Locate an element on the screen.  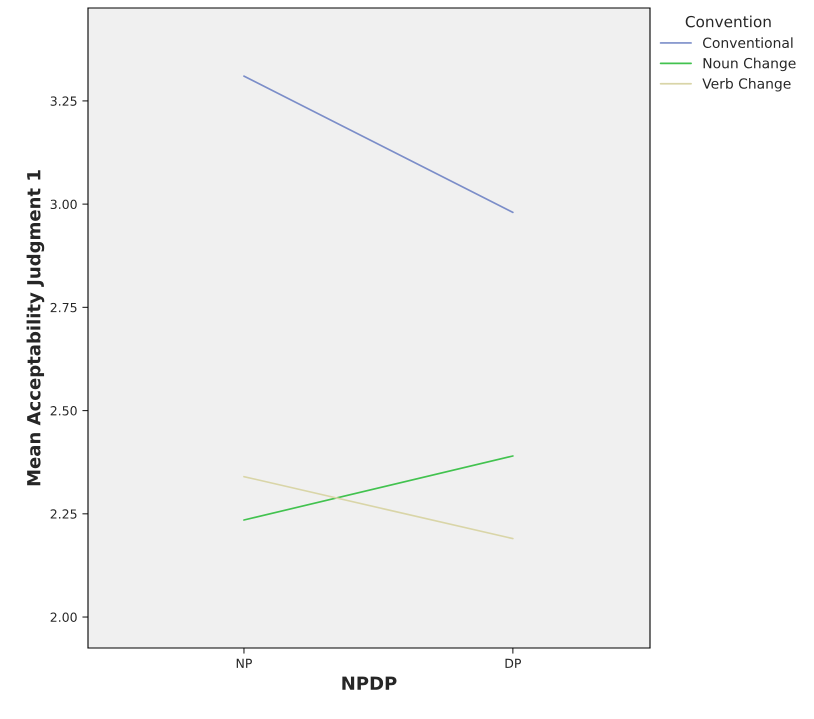
y-tick-label: 2.25 is located at coordinates (63, 514).